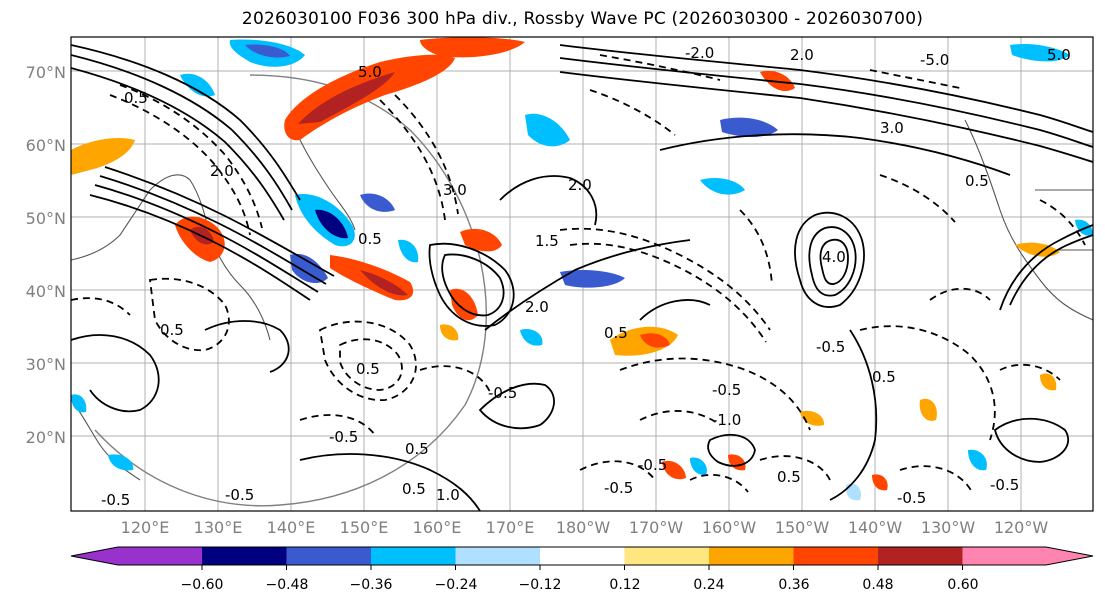 This screenshot has height=604, width=1105. What do you see at coordinates (364, 527) in the screenshot?
I see `lon-label: 150°E` at bounding box center [364, 527].